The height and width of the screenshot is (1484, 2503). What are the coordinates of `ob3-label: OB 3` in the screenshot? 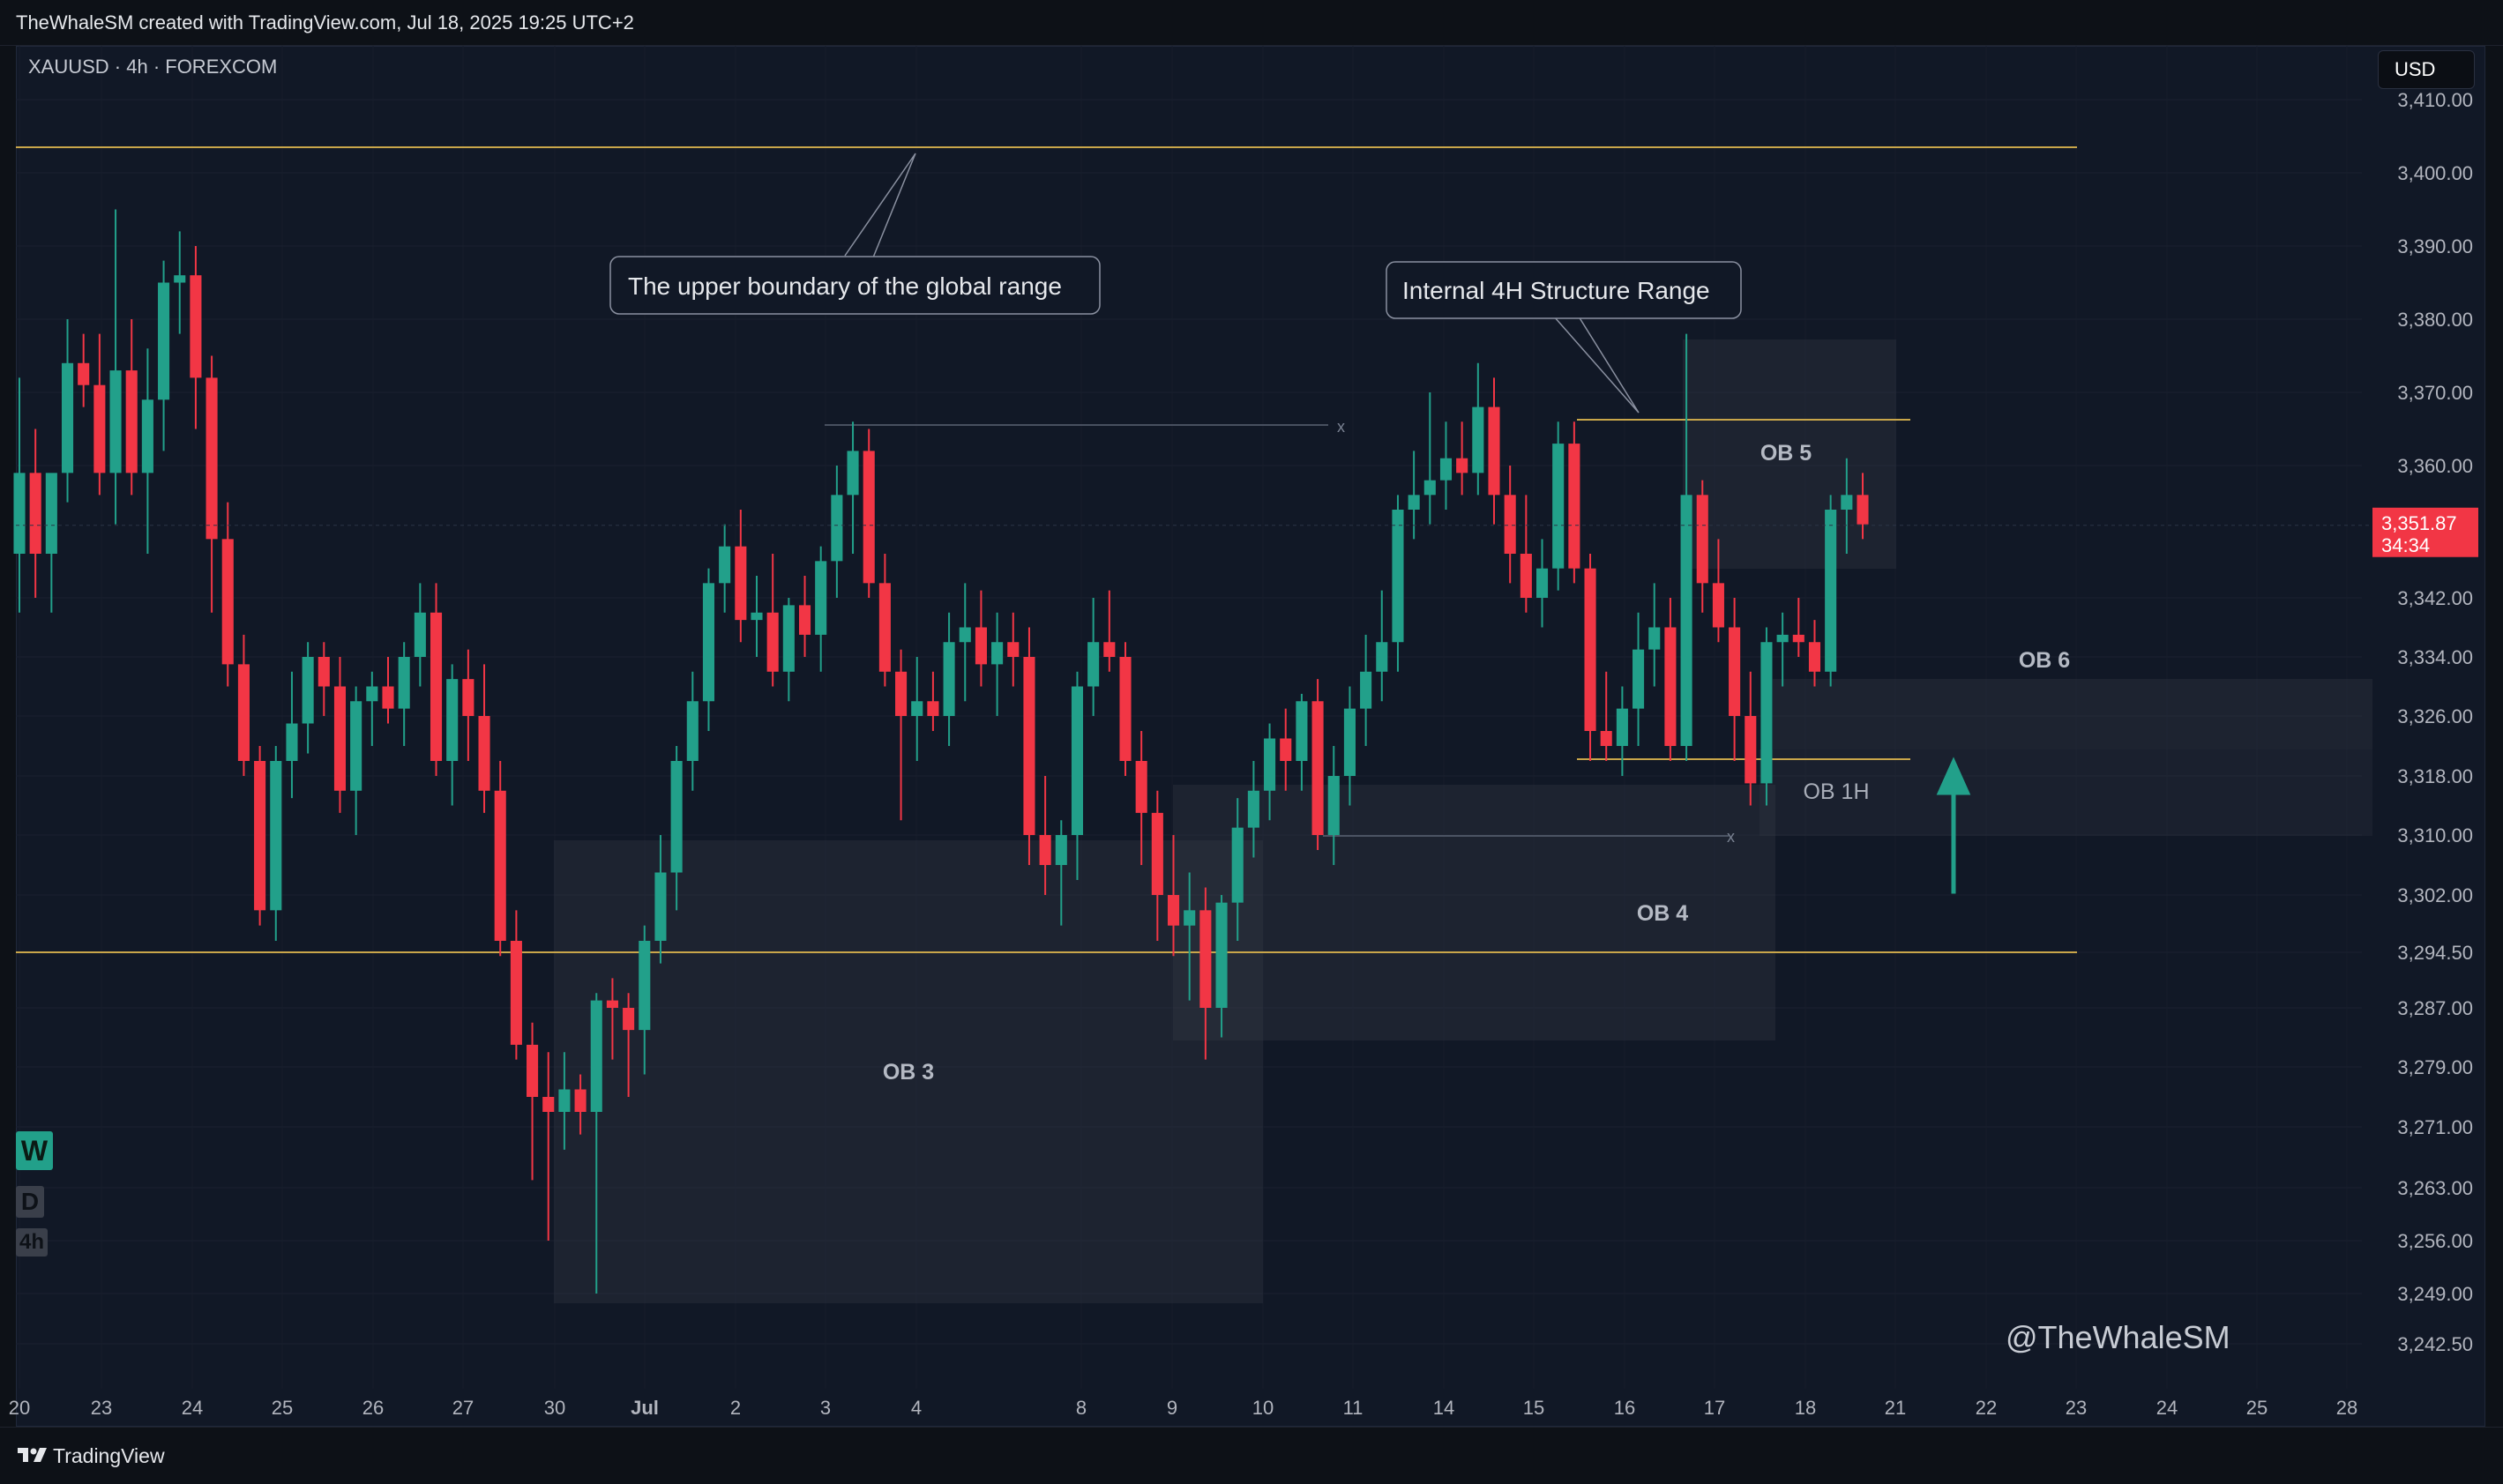 It's located at (909, 1073).